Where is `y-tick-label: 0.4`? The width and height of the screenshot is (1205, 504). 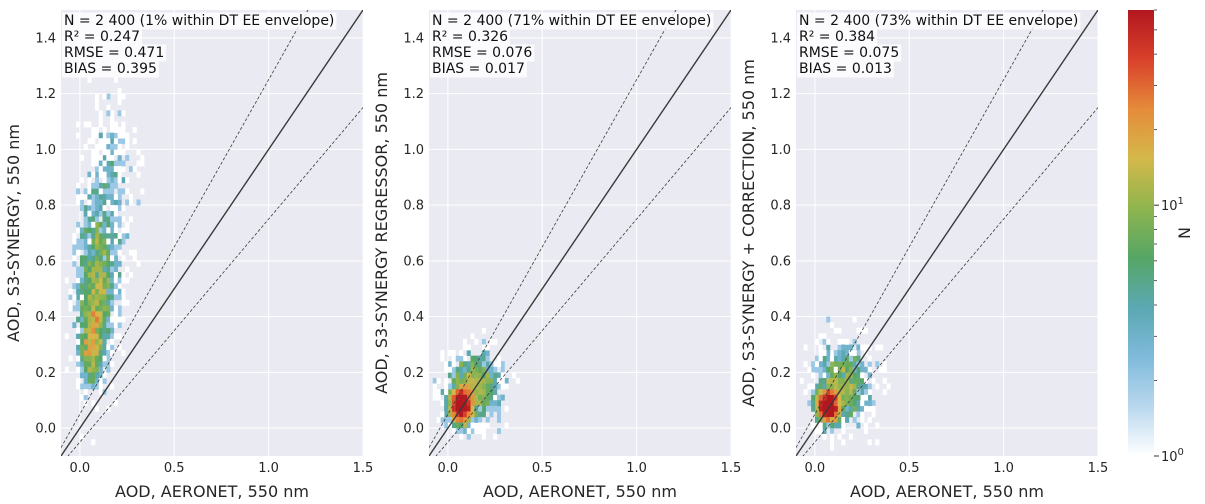 y-tick-label: 0.4 is located at coordinates (413, 317).